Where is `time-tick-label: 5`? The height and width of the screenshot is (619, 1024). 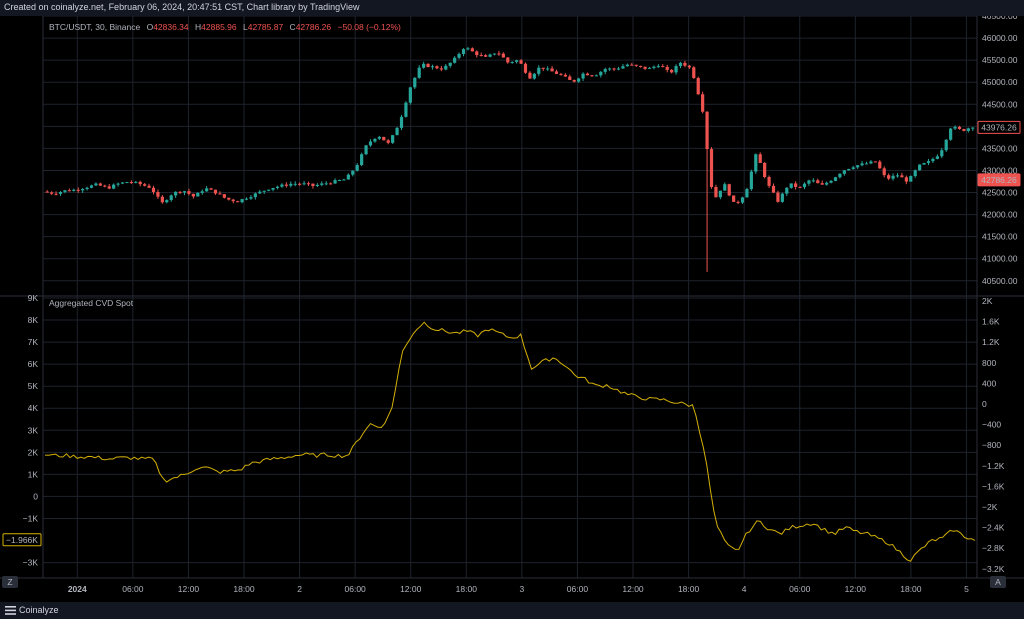 time-tick-label: 5 is located at coordinates (966, 589).